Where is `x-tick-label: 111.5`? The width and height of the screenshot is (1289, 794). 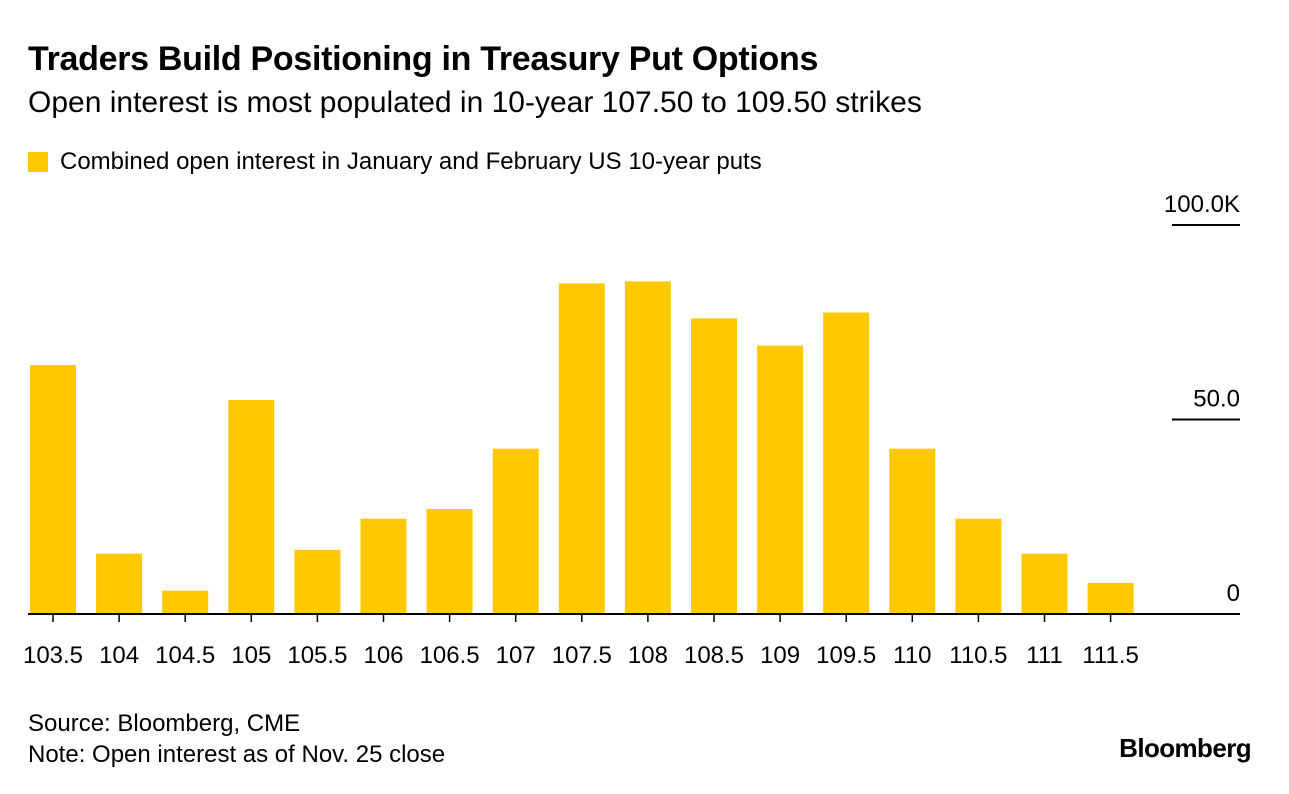
x-tick-label: 111.5 is located at coordinates (1110, 655).